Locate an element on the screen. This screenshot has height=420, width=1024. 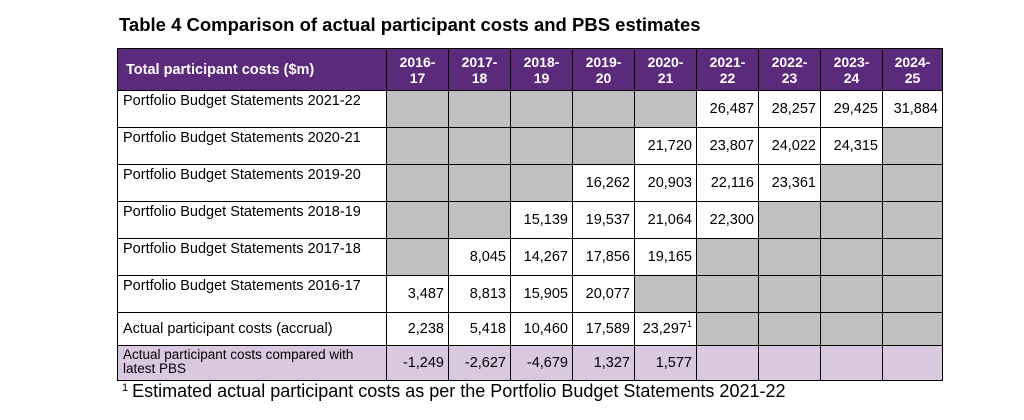
column-header: 2018- 19 is located at coordinates (541, 69).